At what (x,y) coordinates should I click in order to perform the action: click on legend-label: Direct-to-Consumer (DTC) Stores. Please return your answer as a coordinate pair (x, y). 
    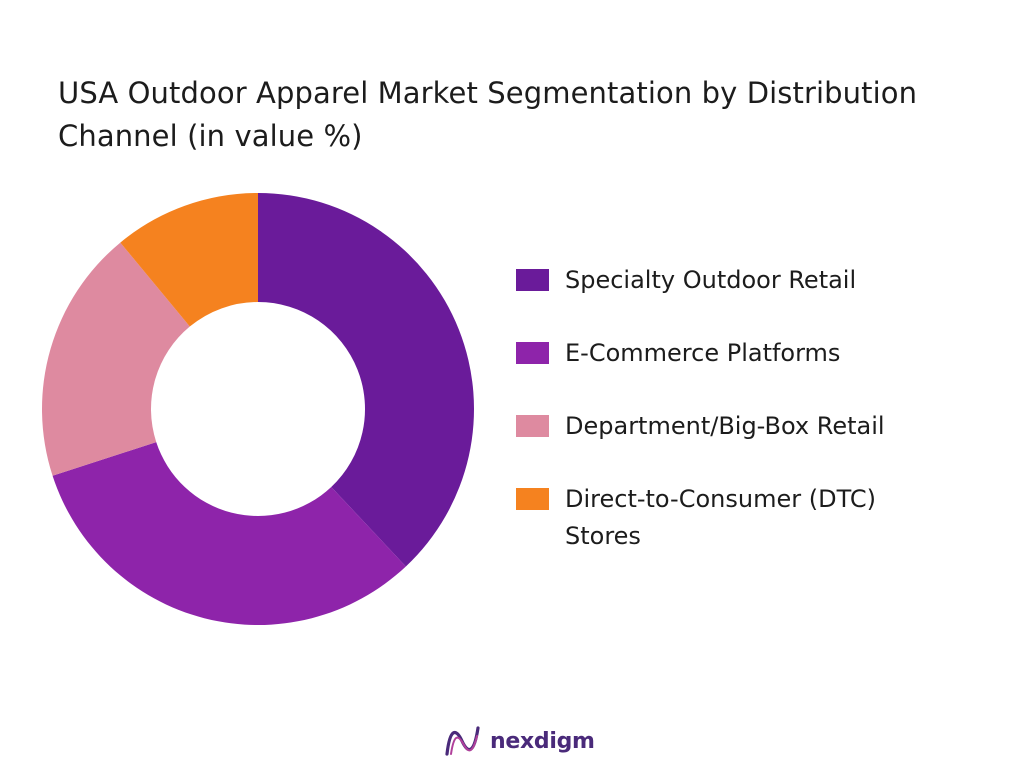
    Looking at the image, I should click on (720, 517).